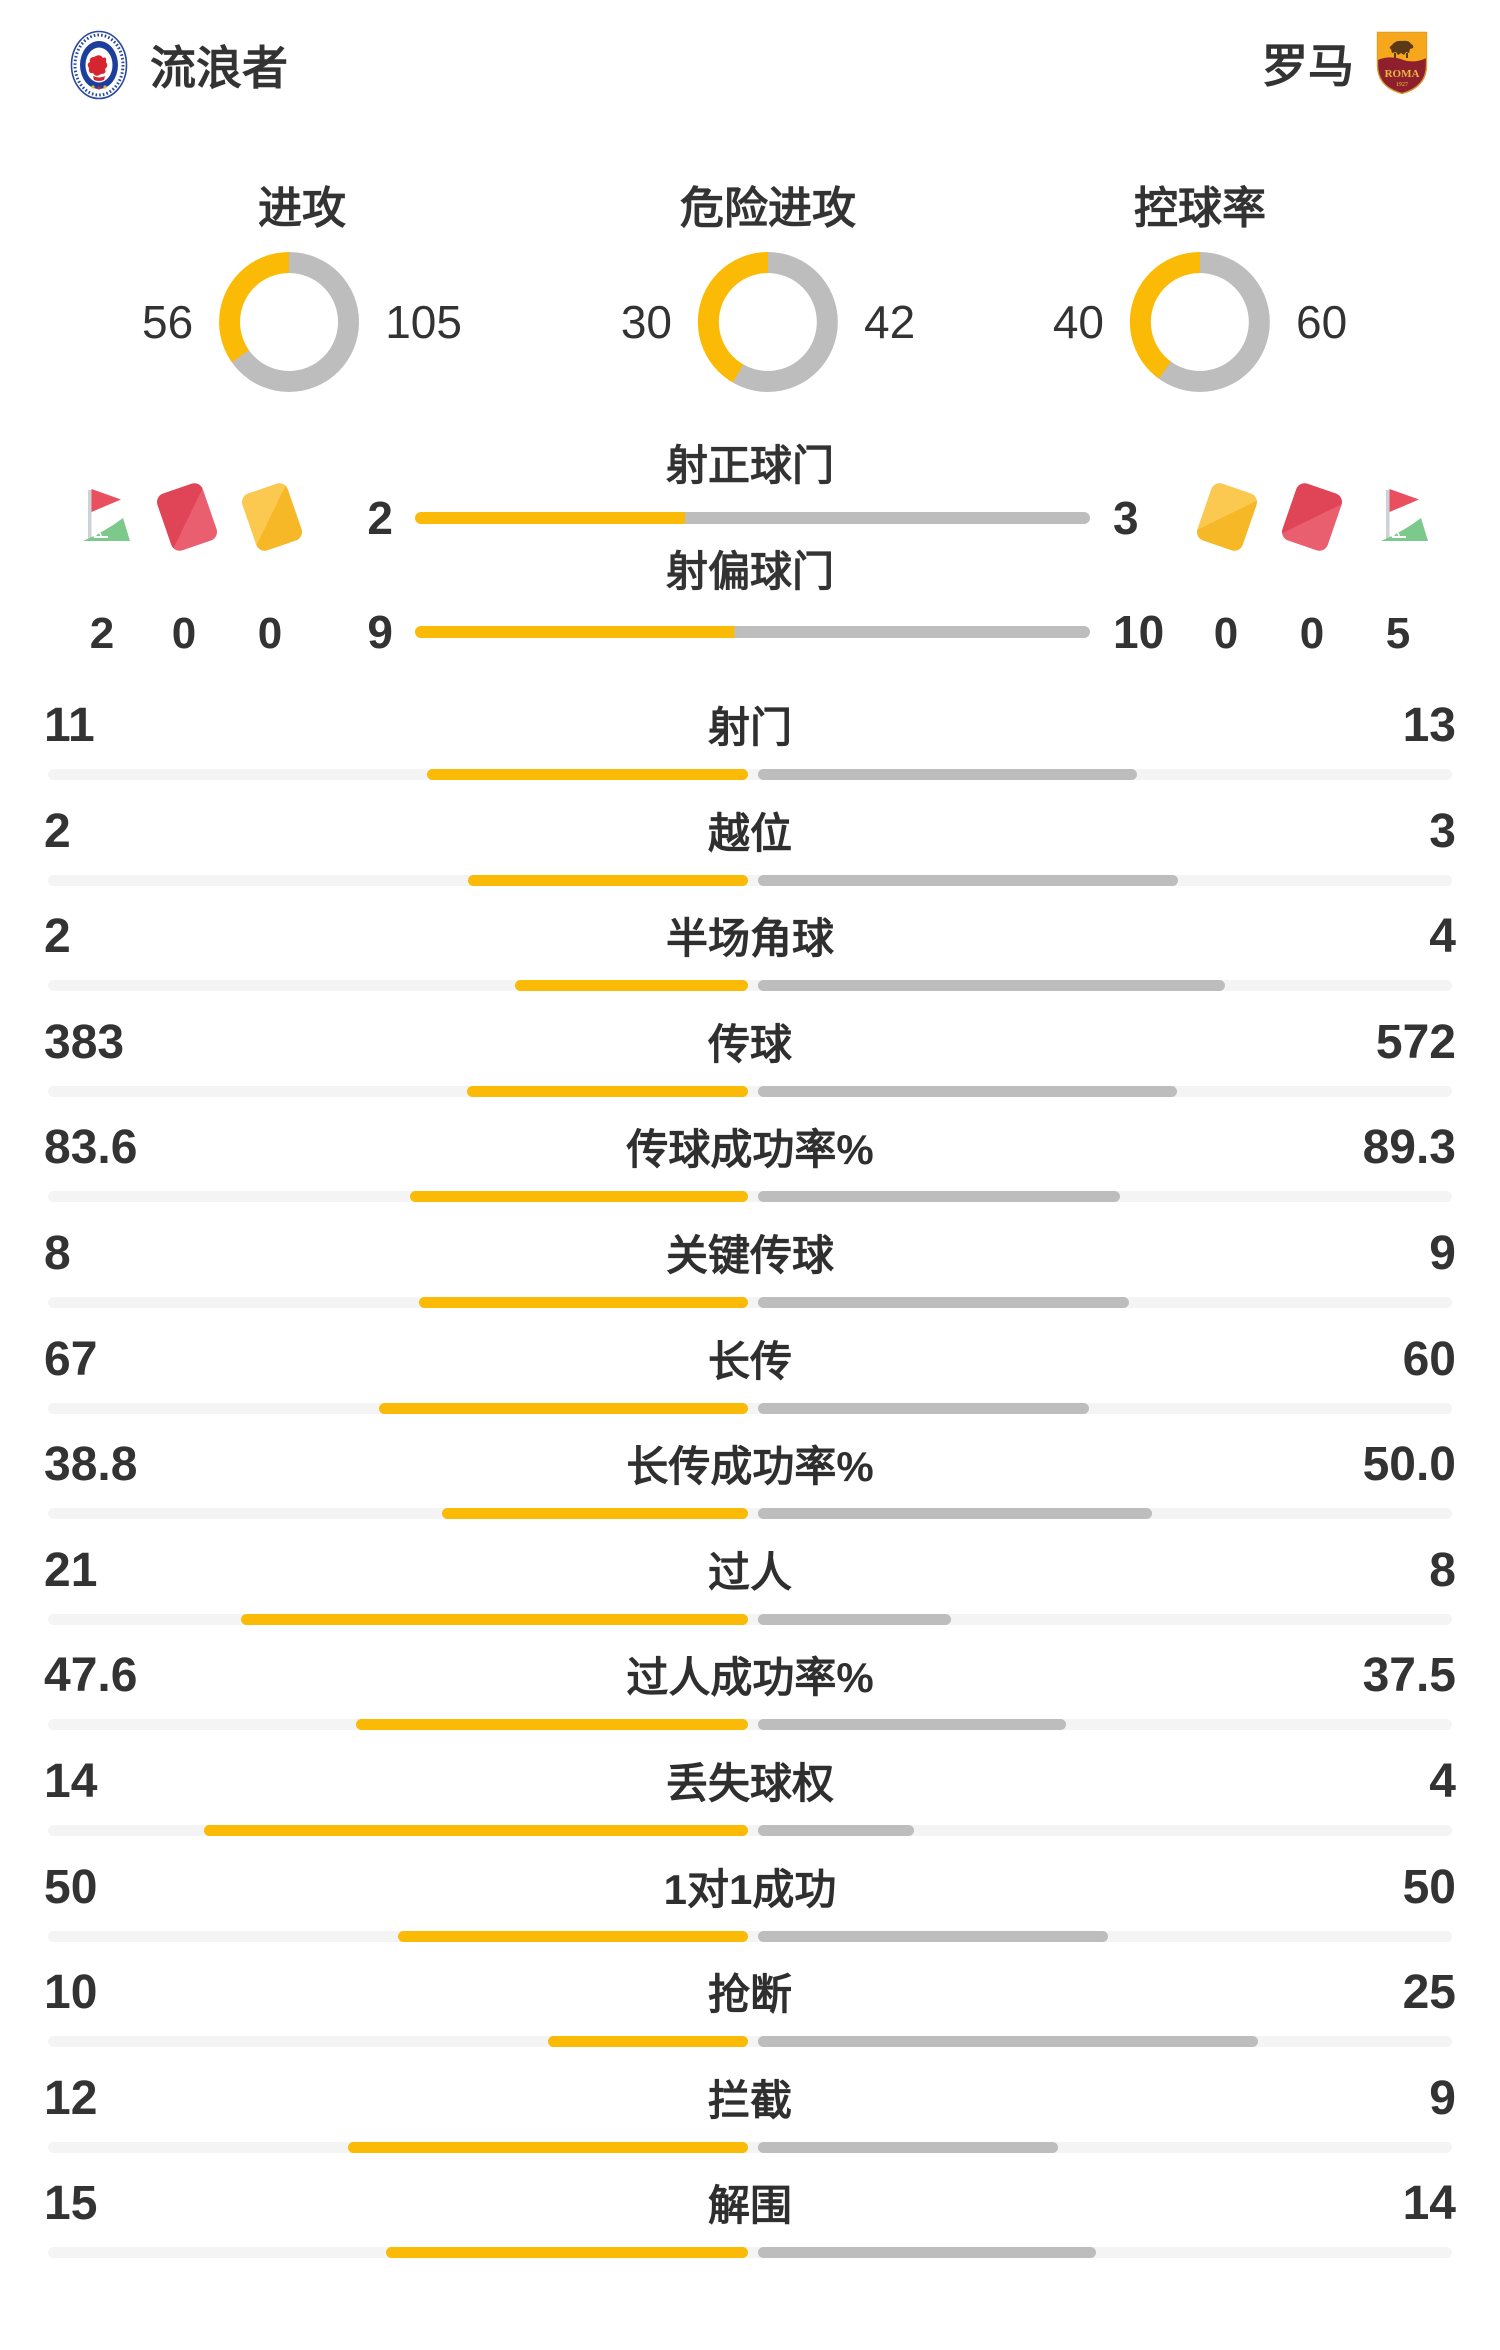  What do you see at coordinates (219, 68) in the screenshot?
I see `home-team-name: 流浪者` at bounding box center [219, 68].